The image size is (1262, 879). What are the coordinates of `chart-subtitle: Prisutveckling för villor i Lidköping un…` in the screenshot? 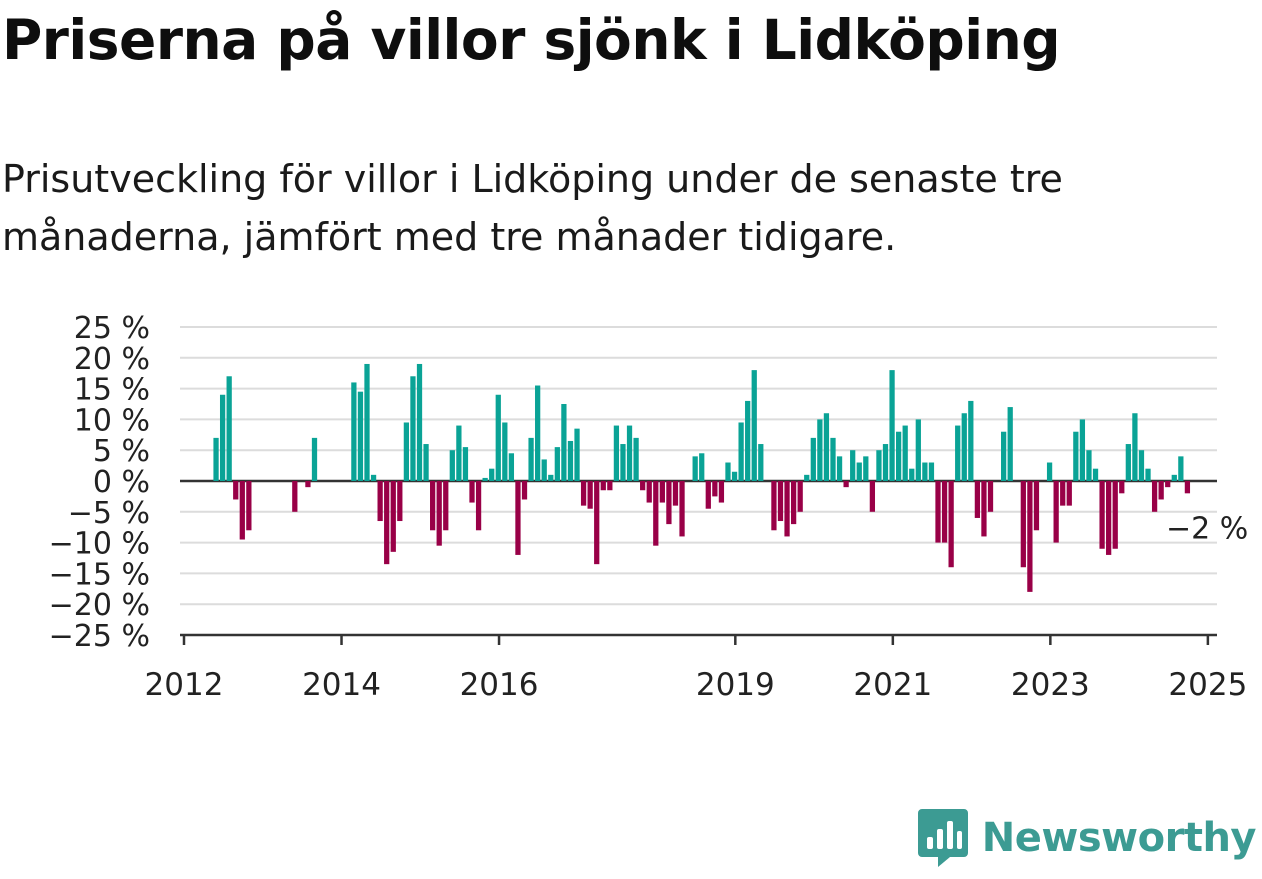 It's located at (532, 208).